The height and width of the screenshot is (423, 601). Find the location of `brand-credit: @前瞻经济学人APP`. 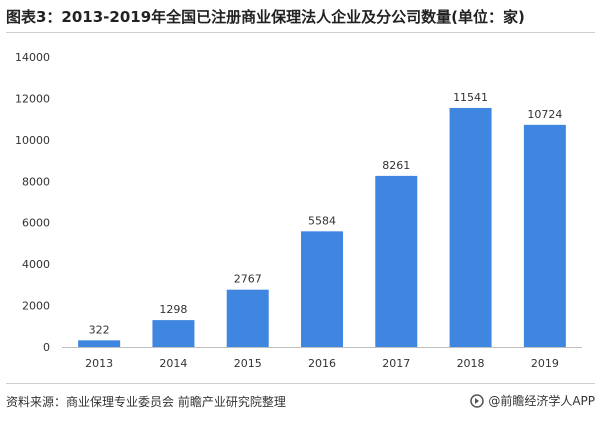

brand-credit: @前瞻经济学人APP is located at coordinates (532, 400).